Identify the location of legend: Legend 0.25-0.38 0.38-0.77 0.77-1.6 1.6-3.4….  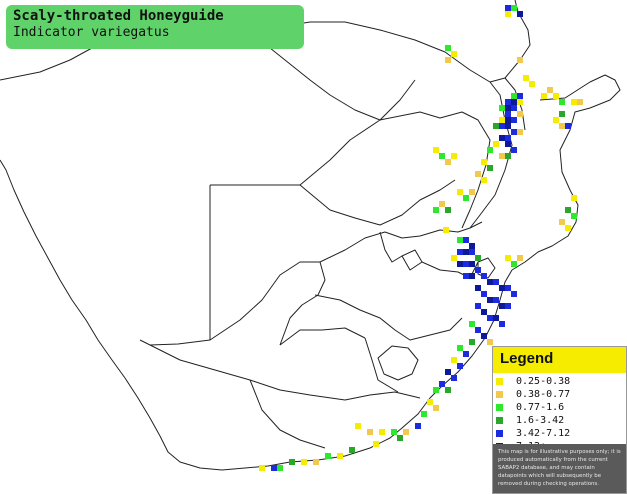
(559, 420).